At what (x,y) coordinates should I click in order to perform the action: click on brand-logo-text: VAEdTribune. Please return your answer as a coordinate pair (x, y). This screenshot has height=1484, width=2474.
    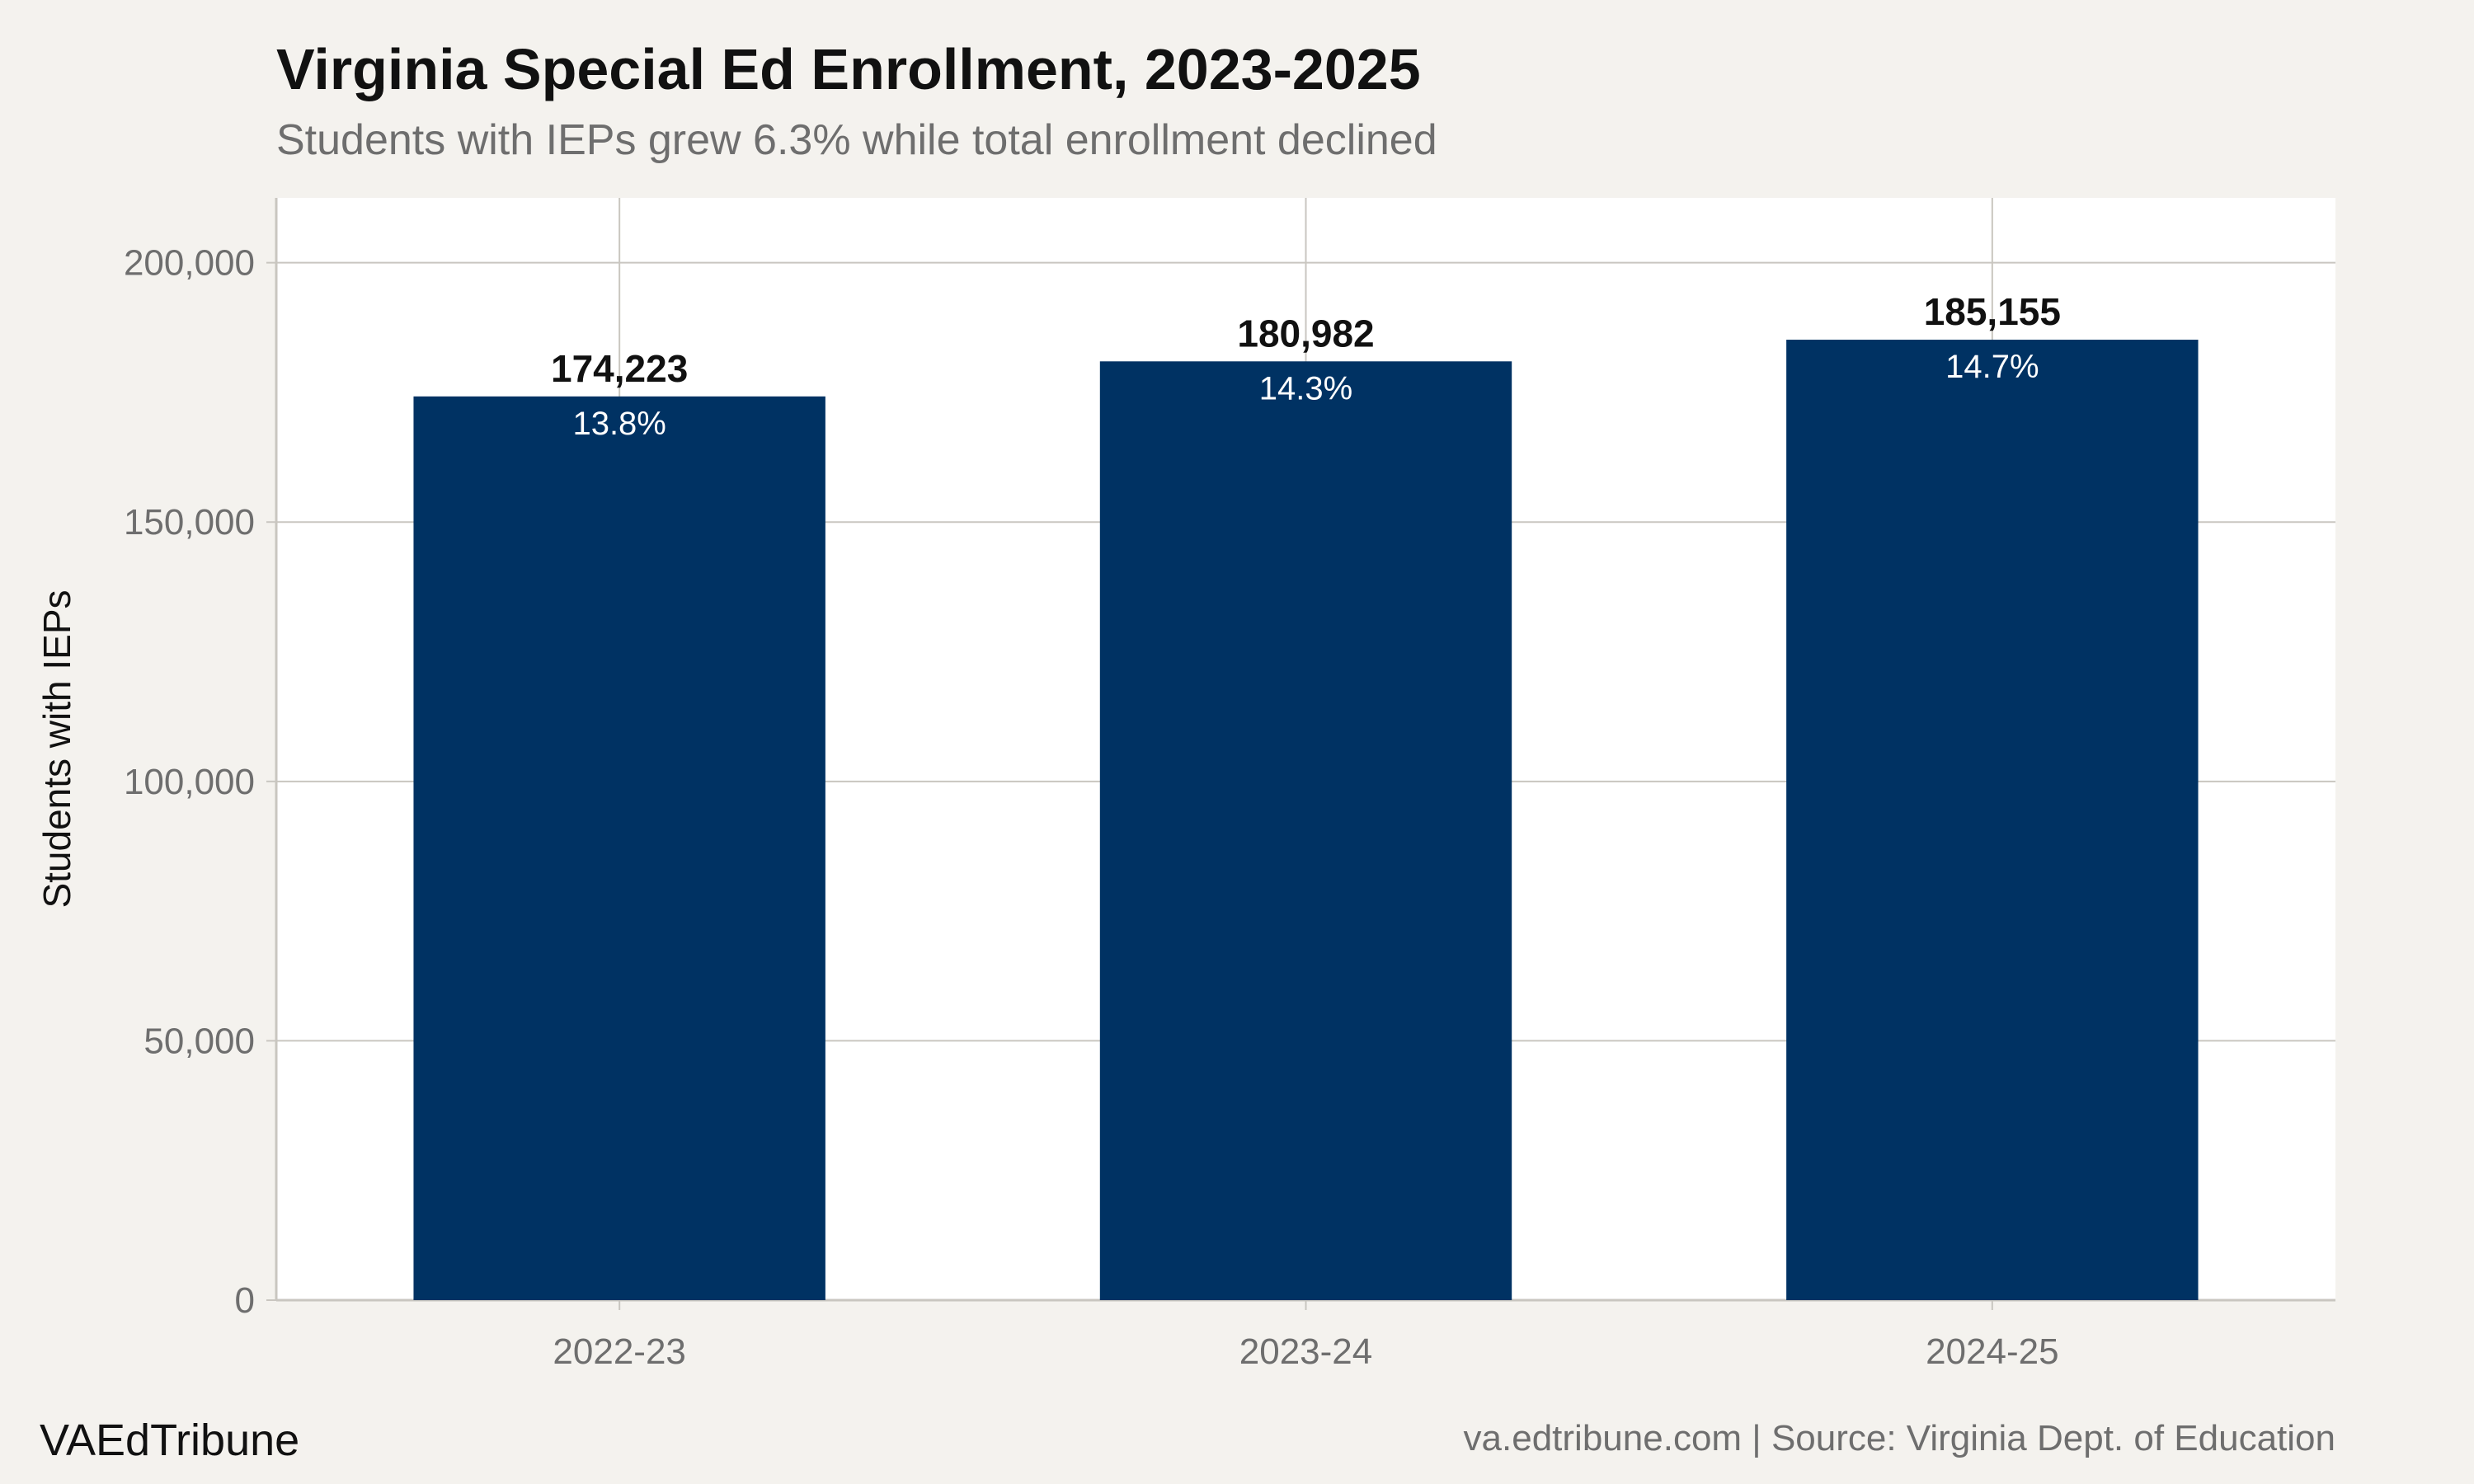
    Looking at the image, I should click on (170, 1440).